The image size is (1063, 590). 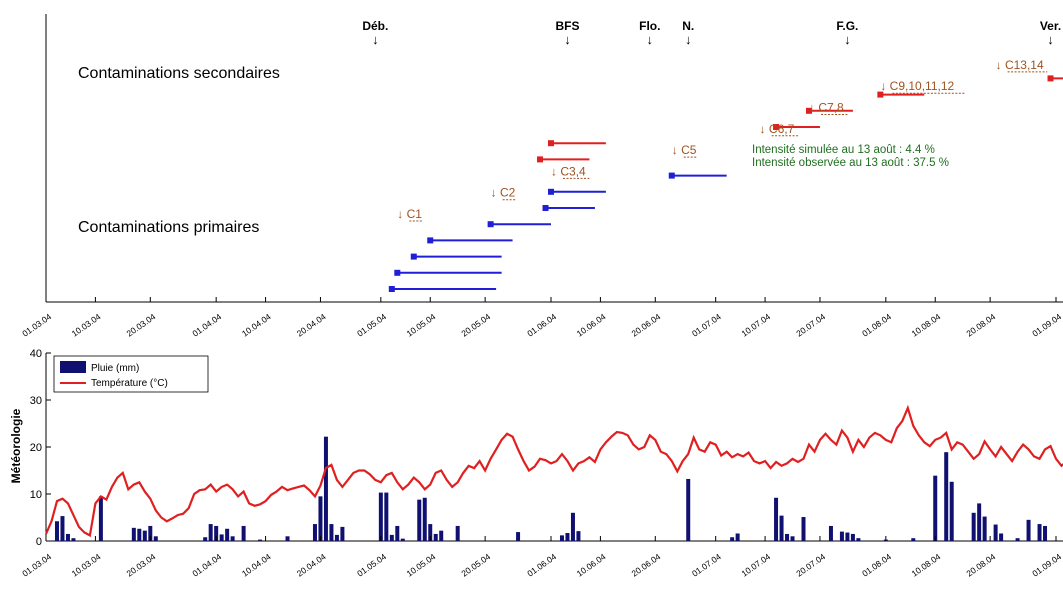 I want to click on simulated-intensity-text: Intensité simulée au 13 août : 4.4 %, so click(x=843, y=150).